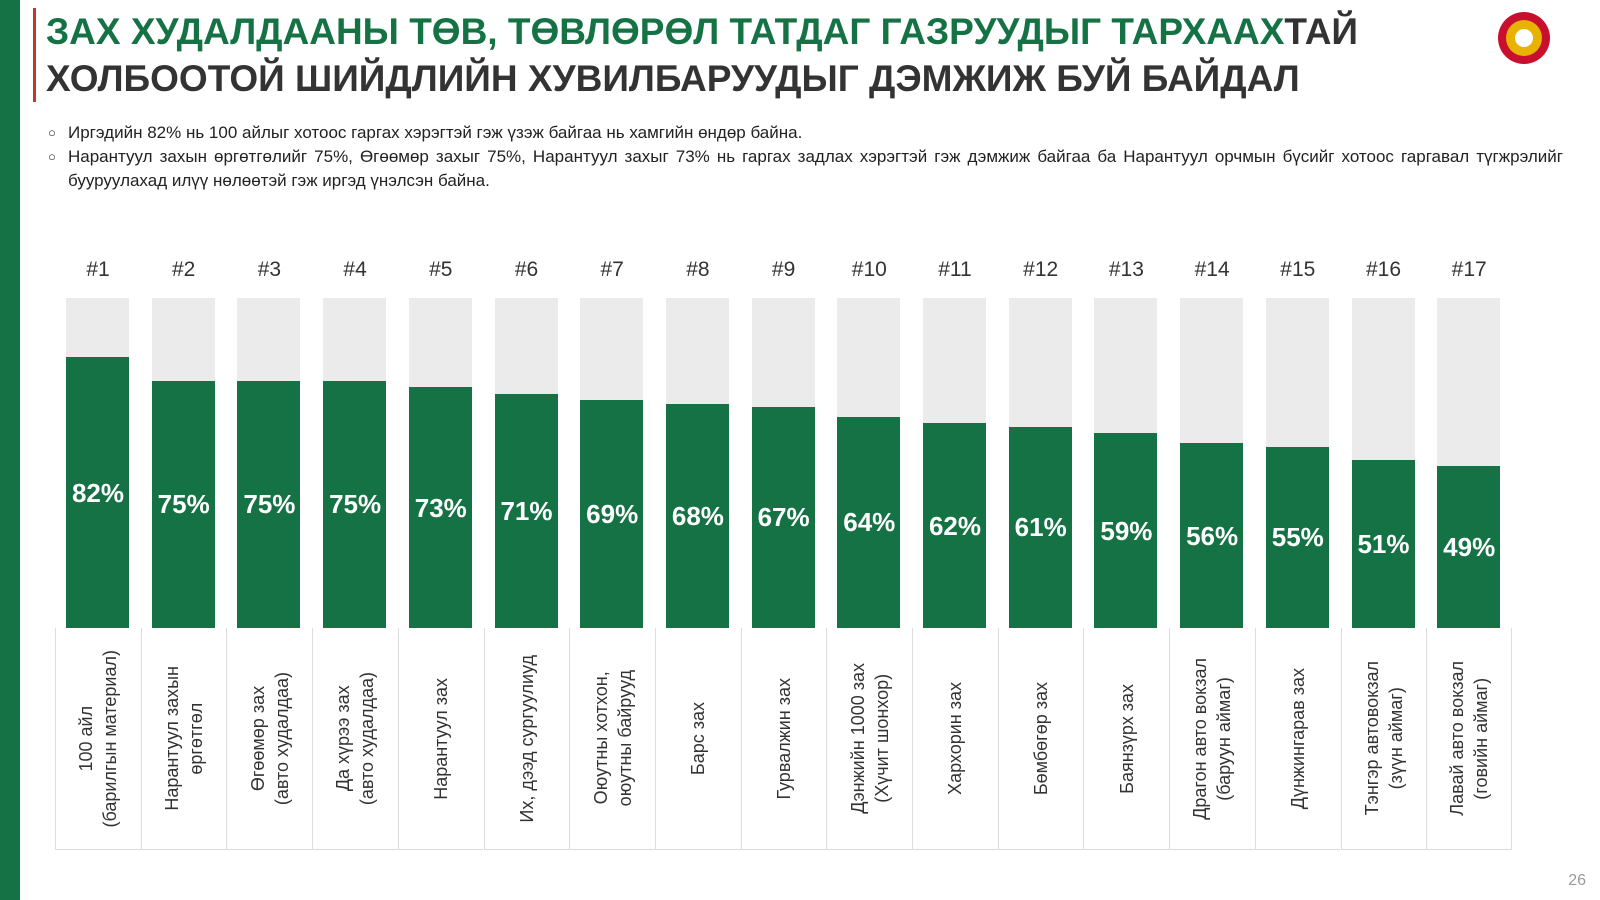  I want to click on value-label: 51%, so click(1383, 543).